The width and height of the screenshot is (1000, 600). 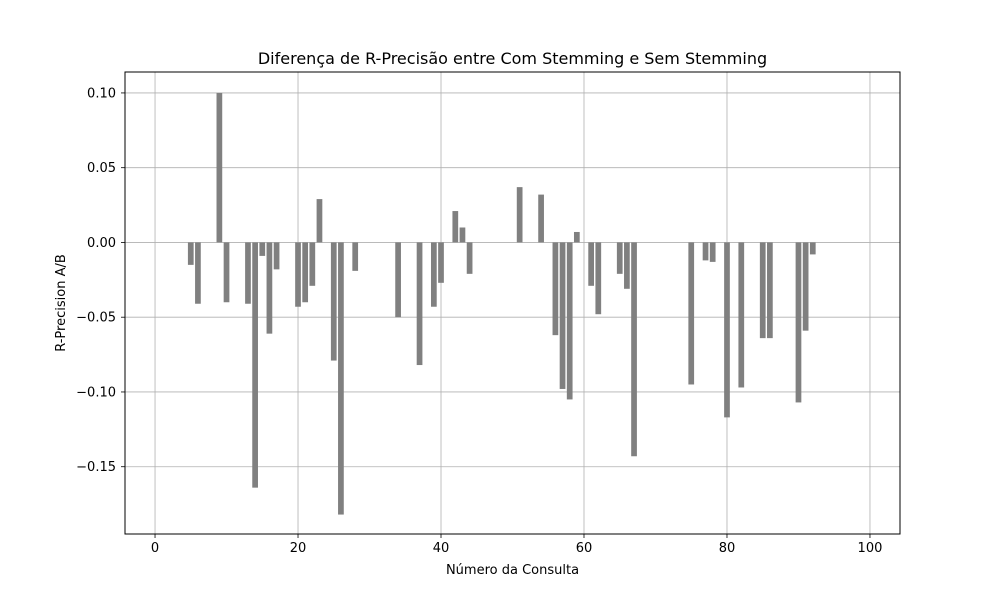 What do you see at coordinates (584, 548) in the screenshot?
I see `x-tick-label: 60` at bounding box center [584, 548].